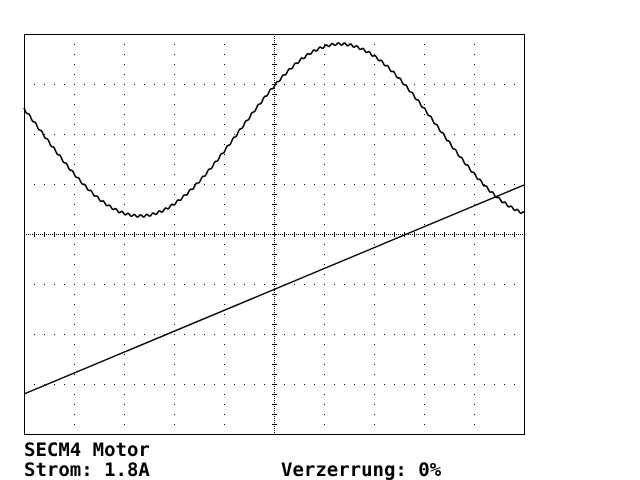  What do you see at coordinates (87, 450) in the screenshot?
I see `device-title: SECM4 Motor` at bounding box center [87, 450].